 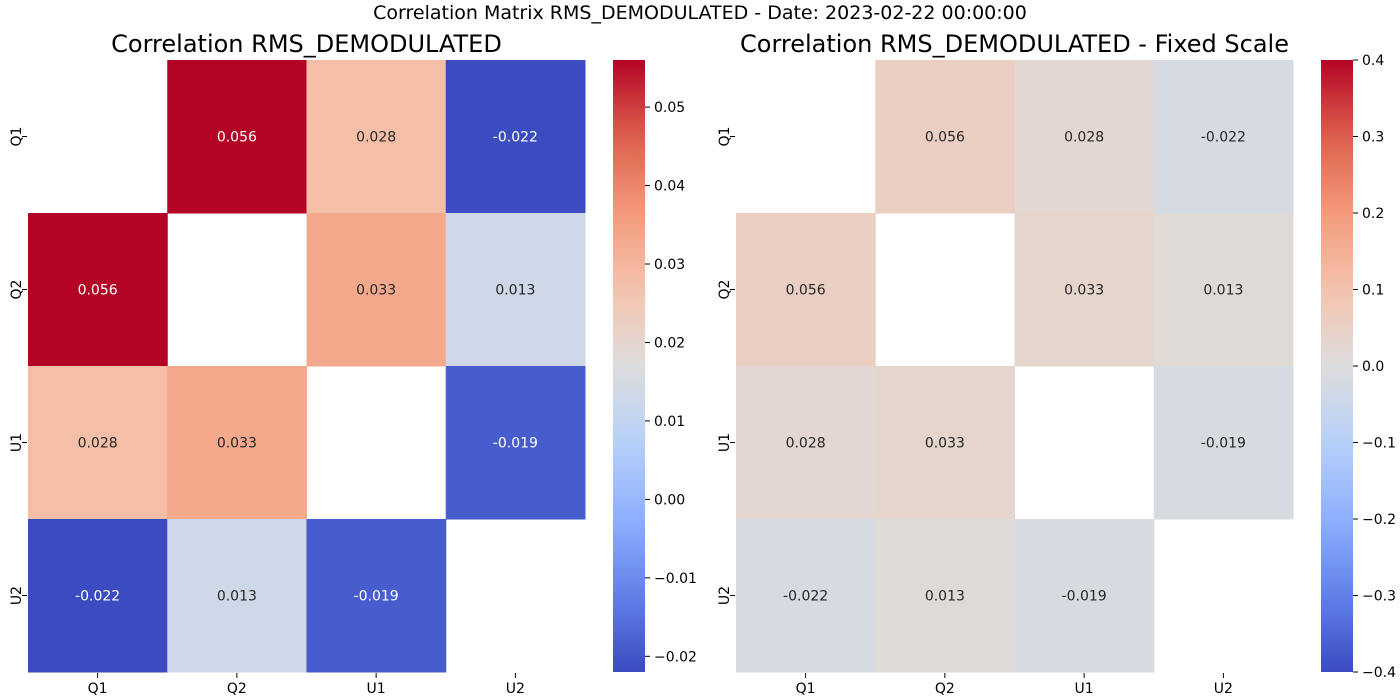 What do you see at coordinates (669, 187) in the screenshot?
I see `colorbar-tick-label: 0.04` at bounding box center [669, 187].